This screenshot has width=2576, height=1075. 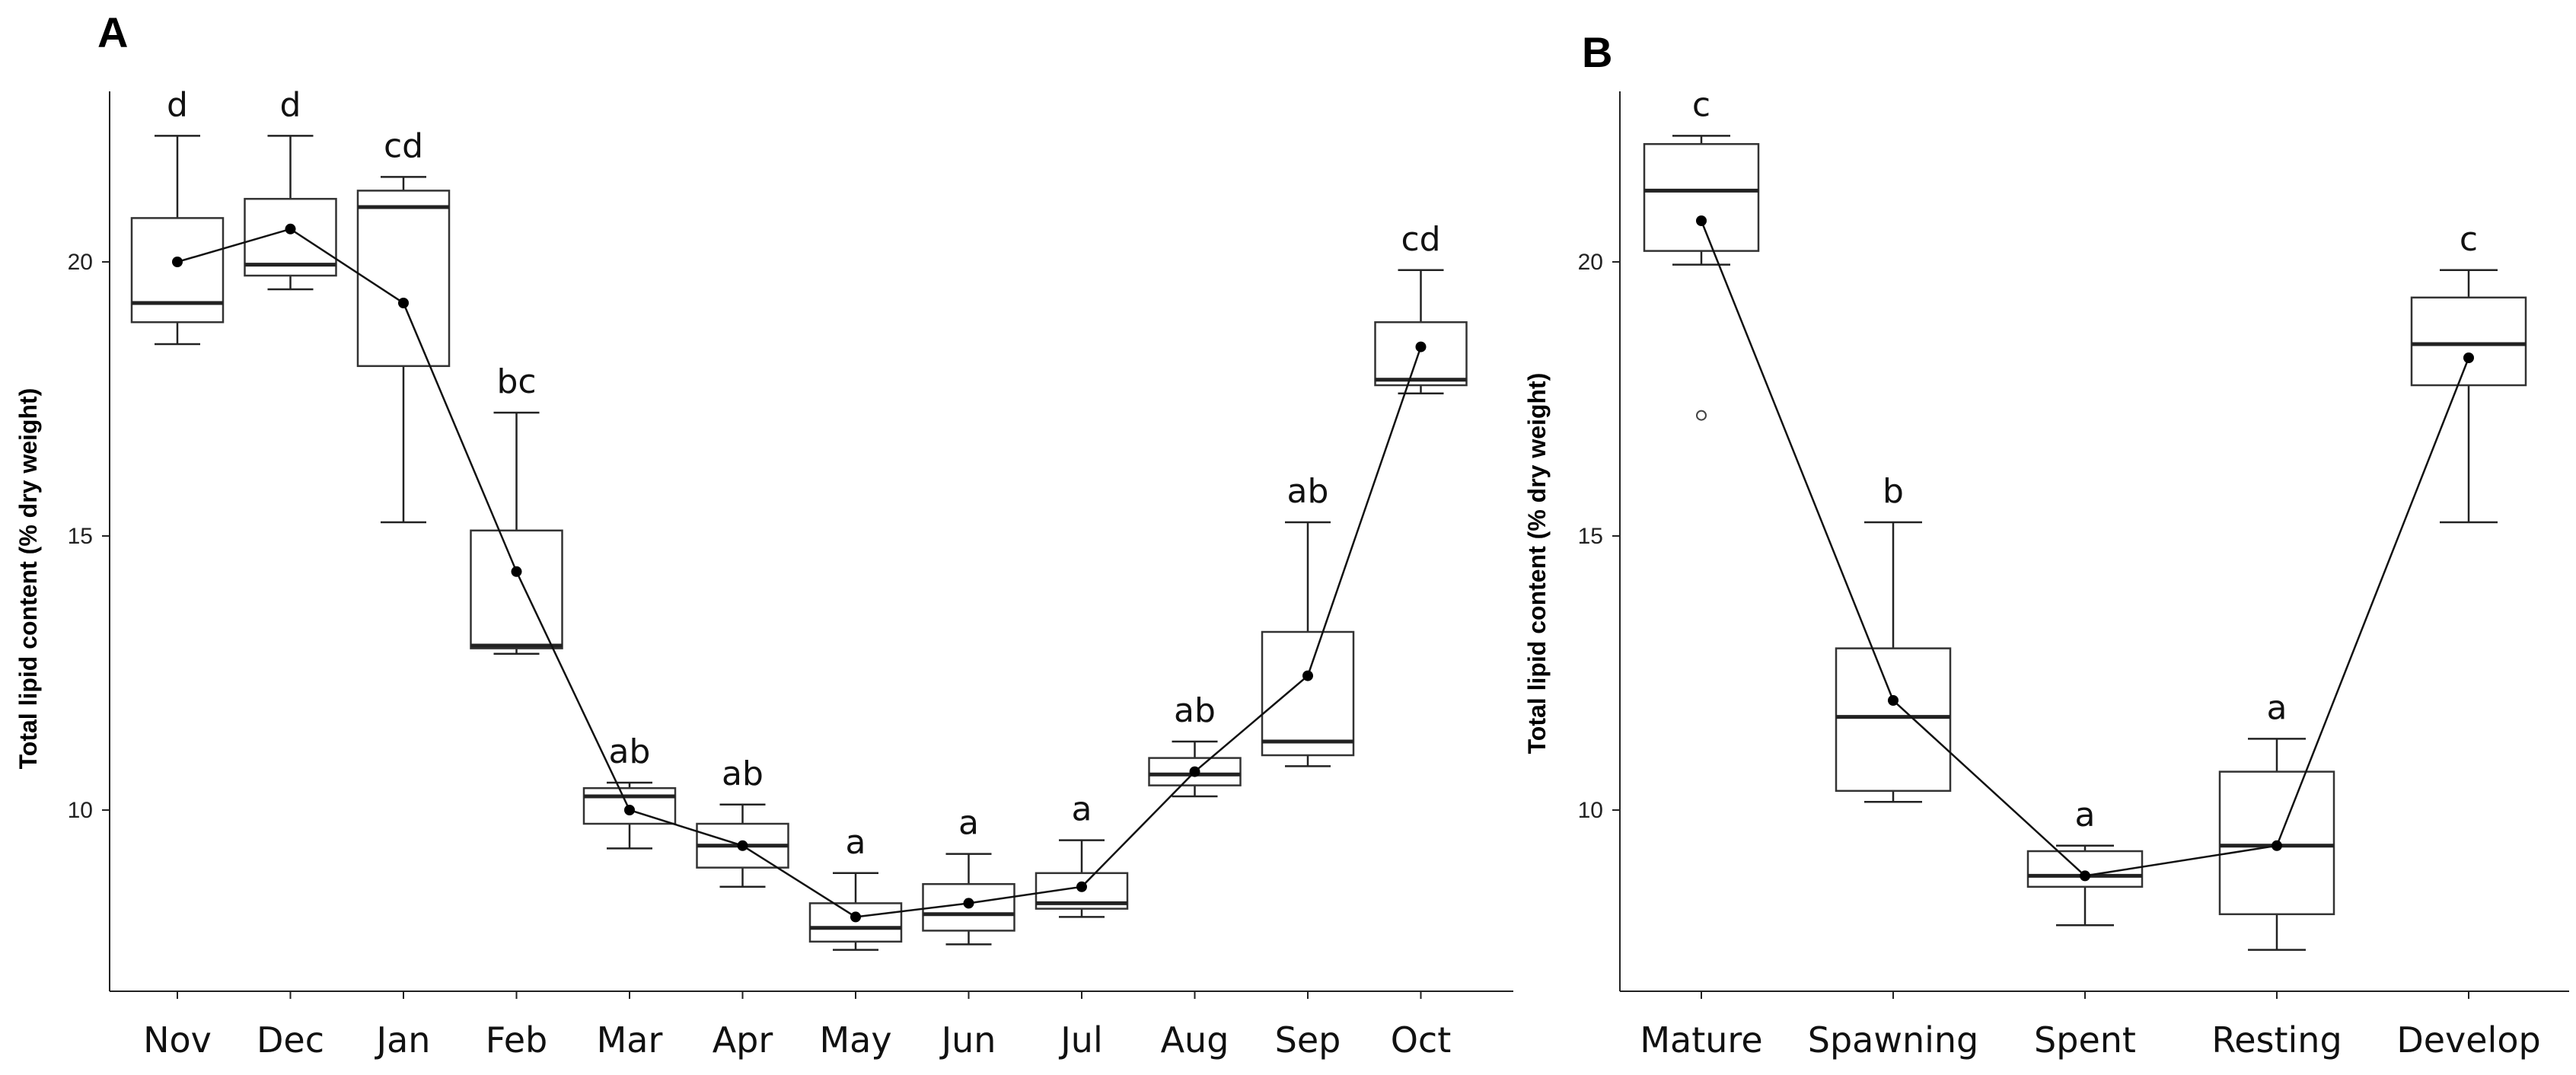 What do you see at coordinates (742, 845) in the screenshot?
I see `panel-a-mean-point-apr` at bounding box center [742, 845].